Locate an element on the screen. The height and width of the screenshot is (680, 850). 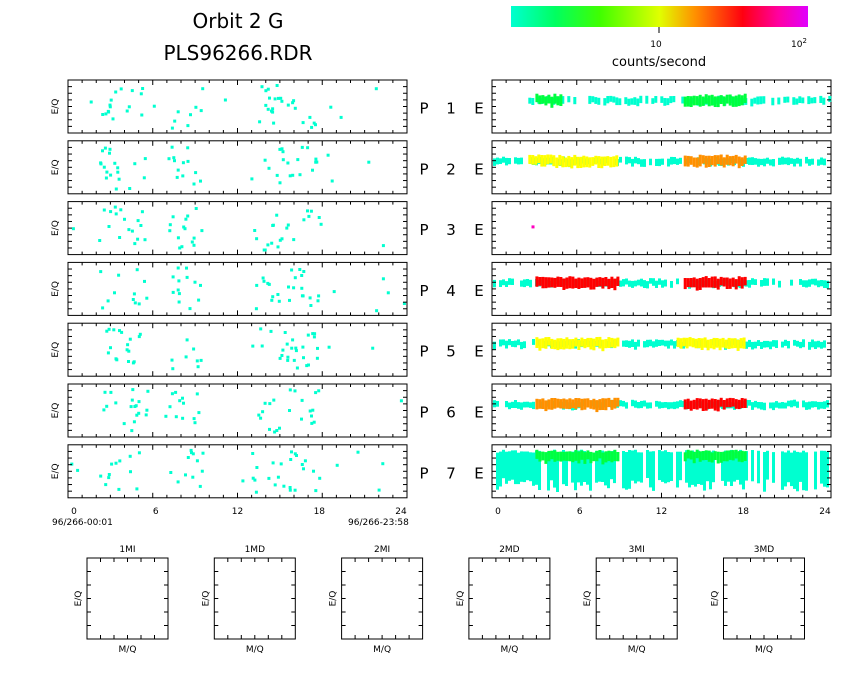
mass-panel-ylabel: E/Q is located at coordinates (588, 599).